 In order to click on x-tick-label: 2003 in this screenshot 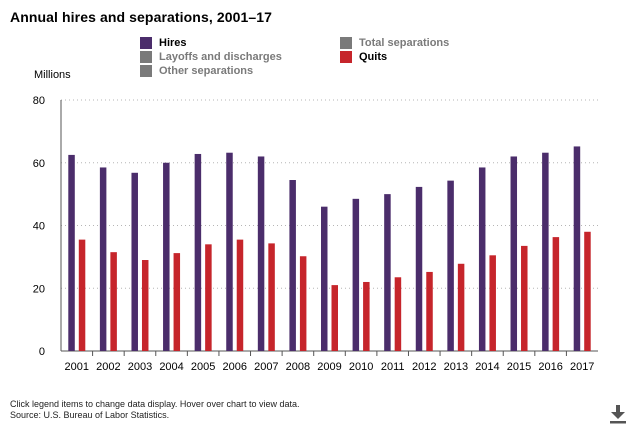, I will do `click(140, 367)`.